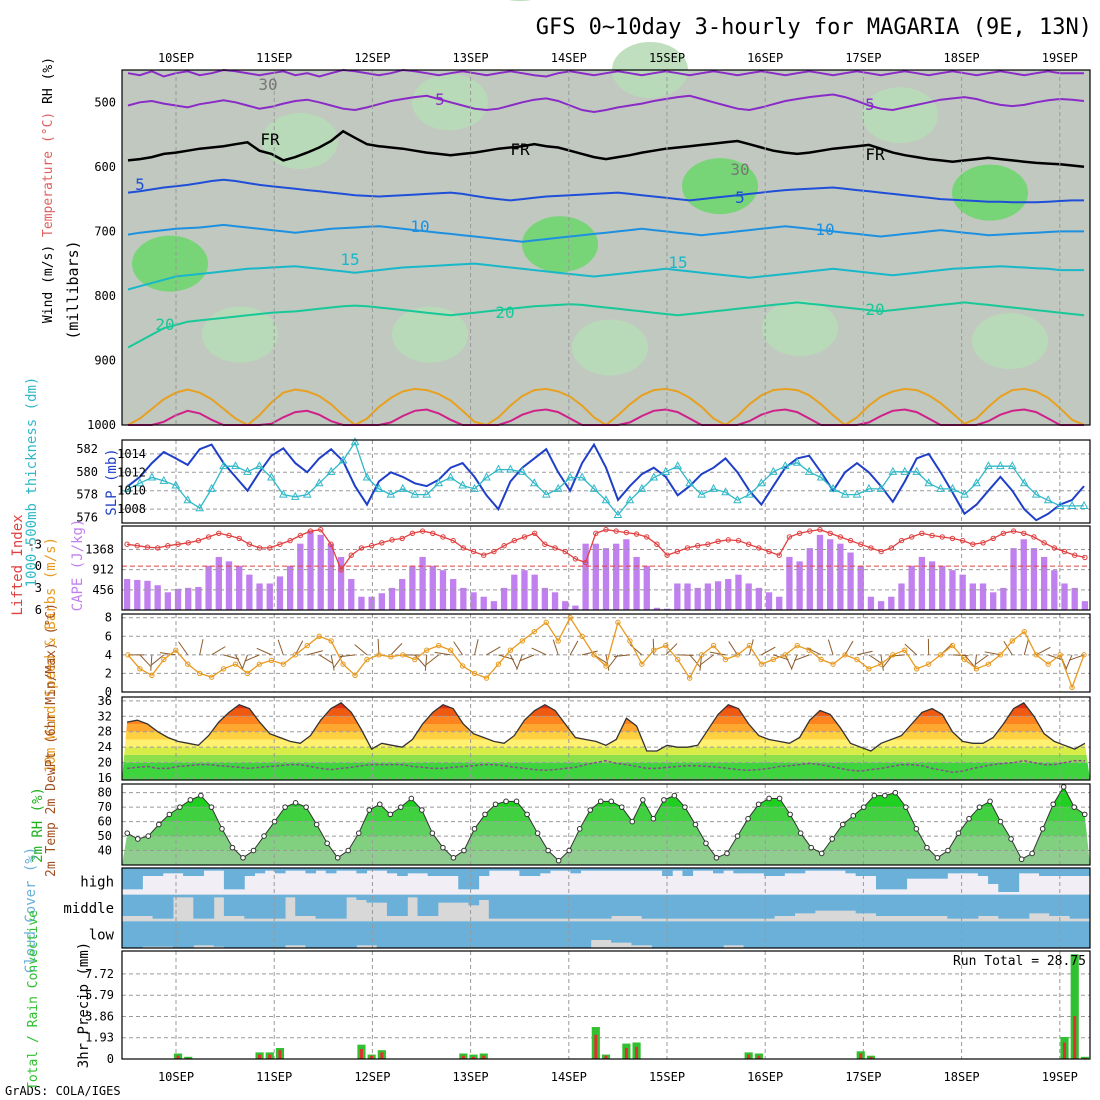 Image resolution: width=1100 pixels, height=1100 pixels. Describe the element at coordinates (105, 167) in the screenshot. I see `pressure-tick-label: 600` at that location.